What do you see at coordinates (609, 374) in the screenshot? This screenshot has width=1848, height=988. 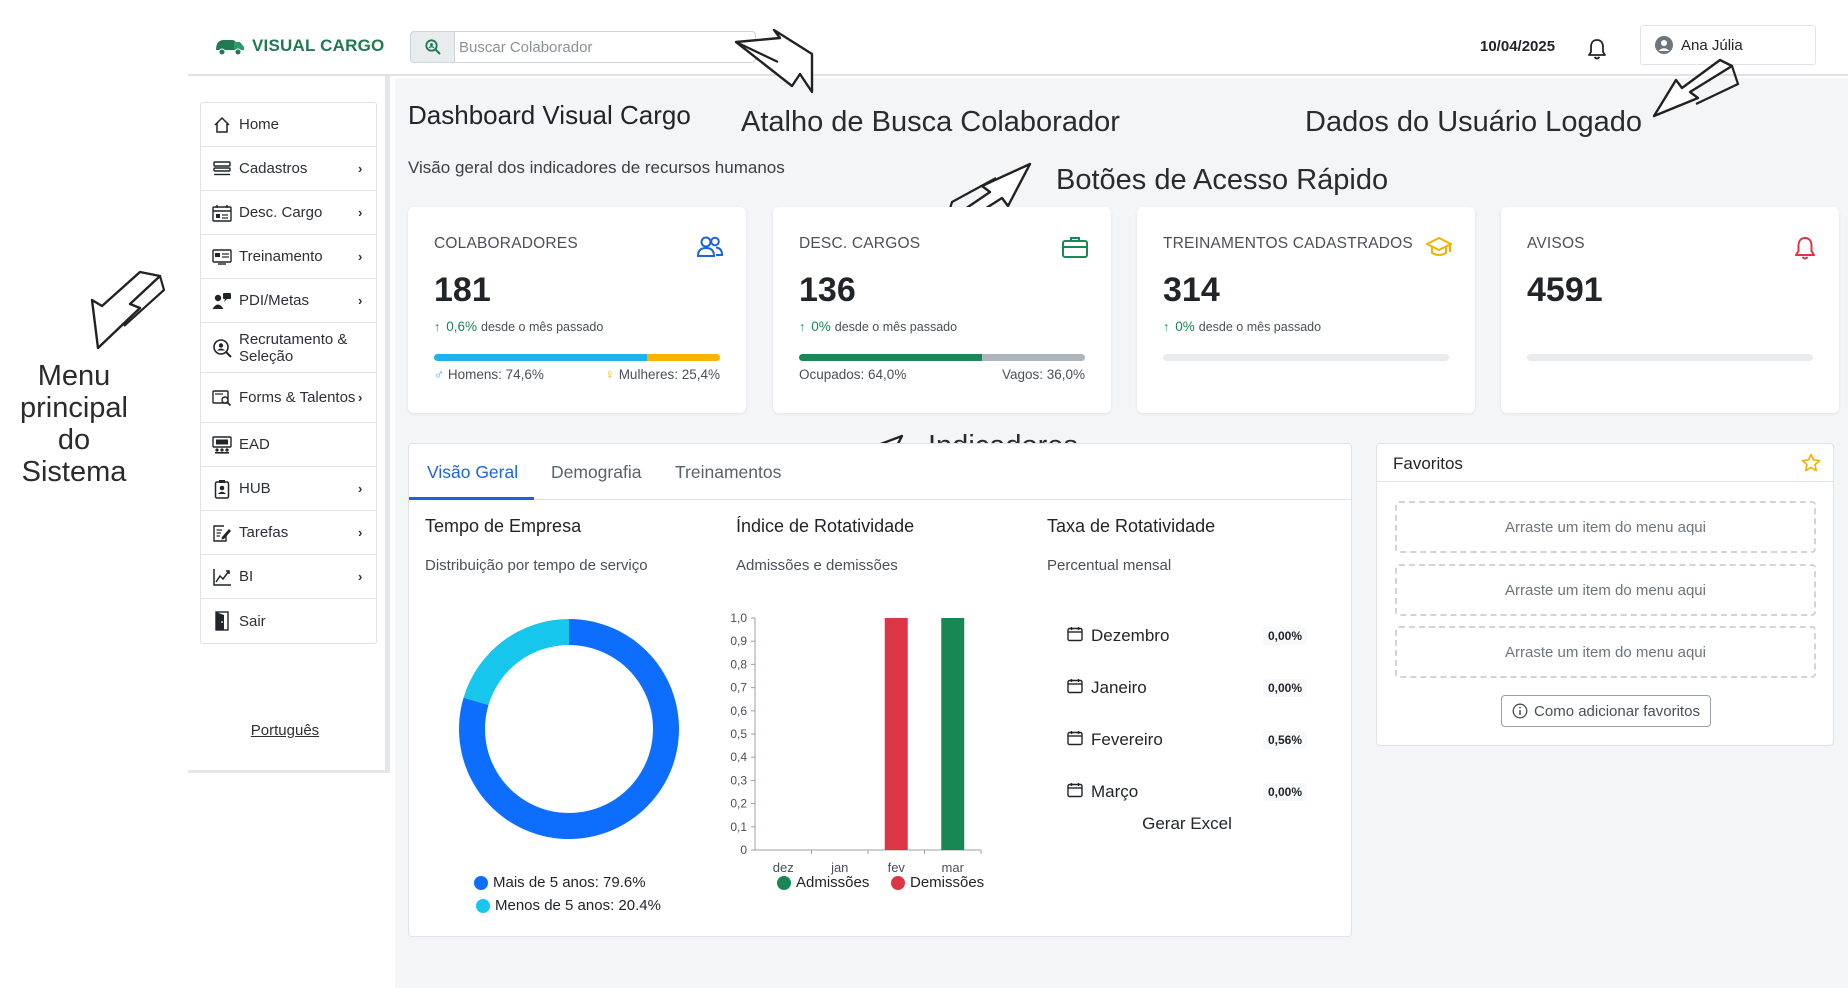 I see `female-icon: ♀` at bounding box center [609, 374].